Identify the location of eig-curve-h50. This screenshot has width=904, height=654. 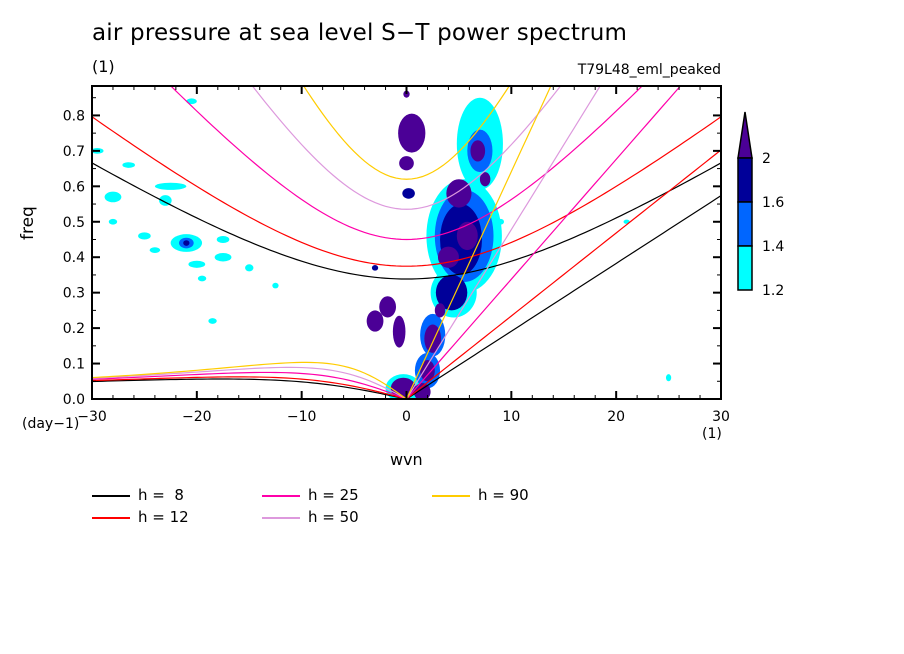
(406, 148).